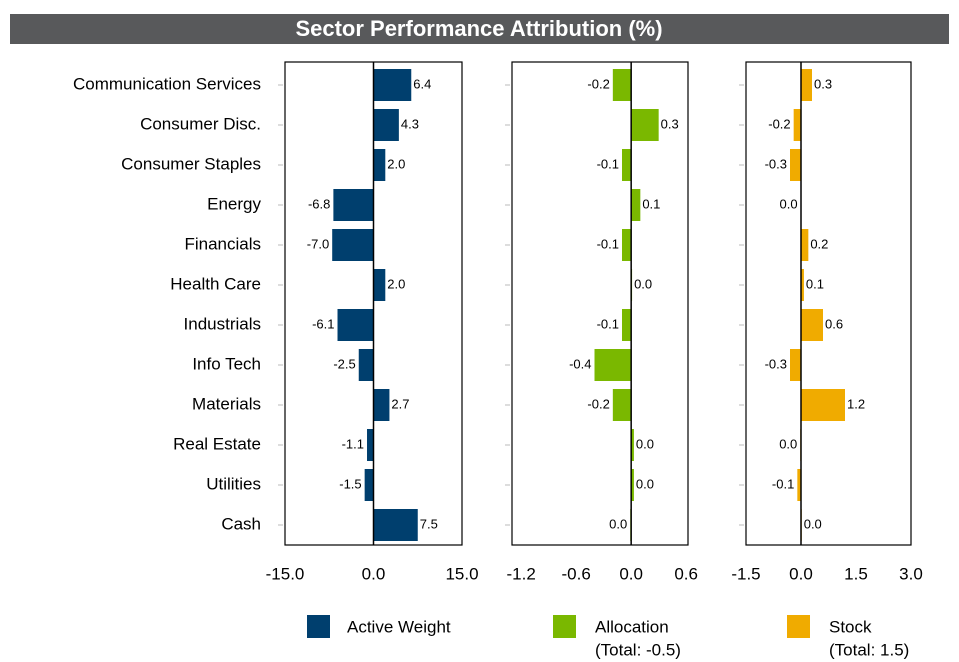  Describe the element at coordinates (353, 443) in the screenshot. I see `value-label: -1.1` at that location.